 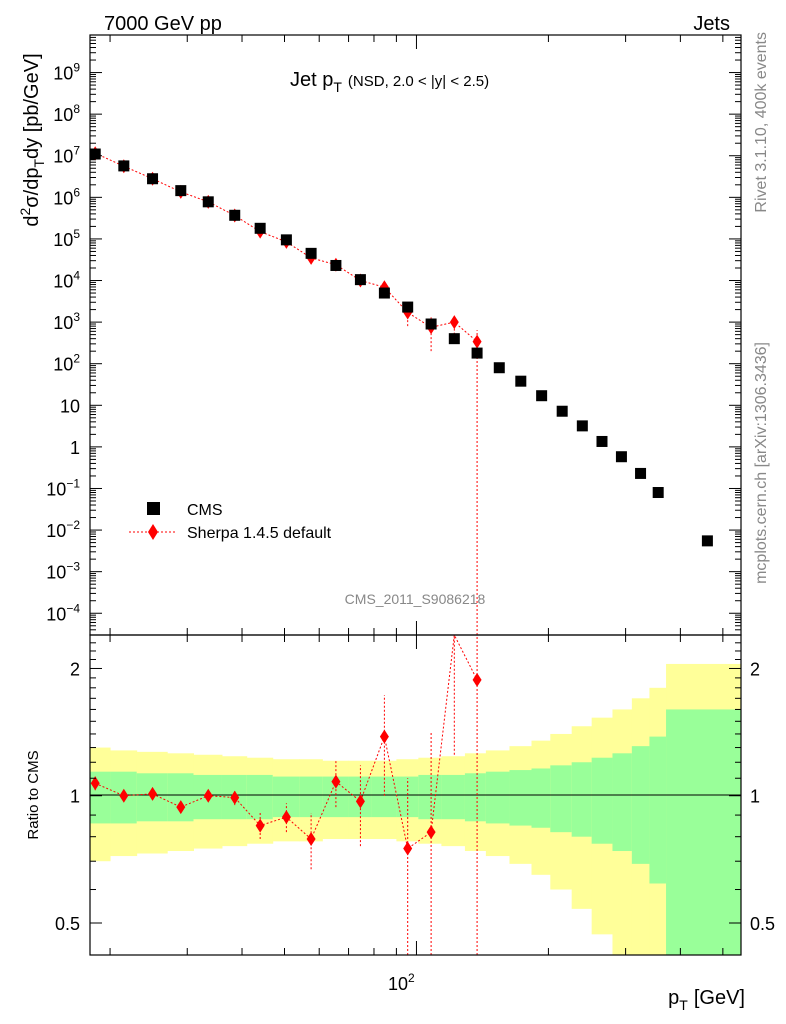 What do you see at coordinates (67, 924) in the screenshot?
I see `ratio-y-tick-label: 0.5` at bounding box center [67, 924].